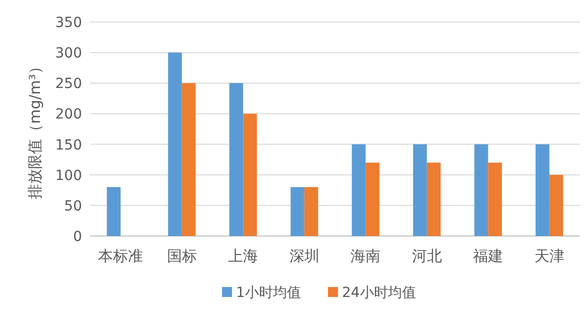  Describe the element at coordinates (68, 54) in the screenshot. I see `y-tick-label: 300` at that location.